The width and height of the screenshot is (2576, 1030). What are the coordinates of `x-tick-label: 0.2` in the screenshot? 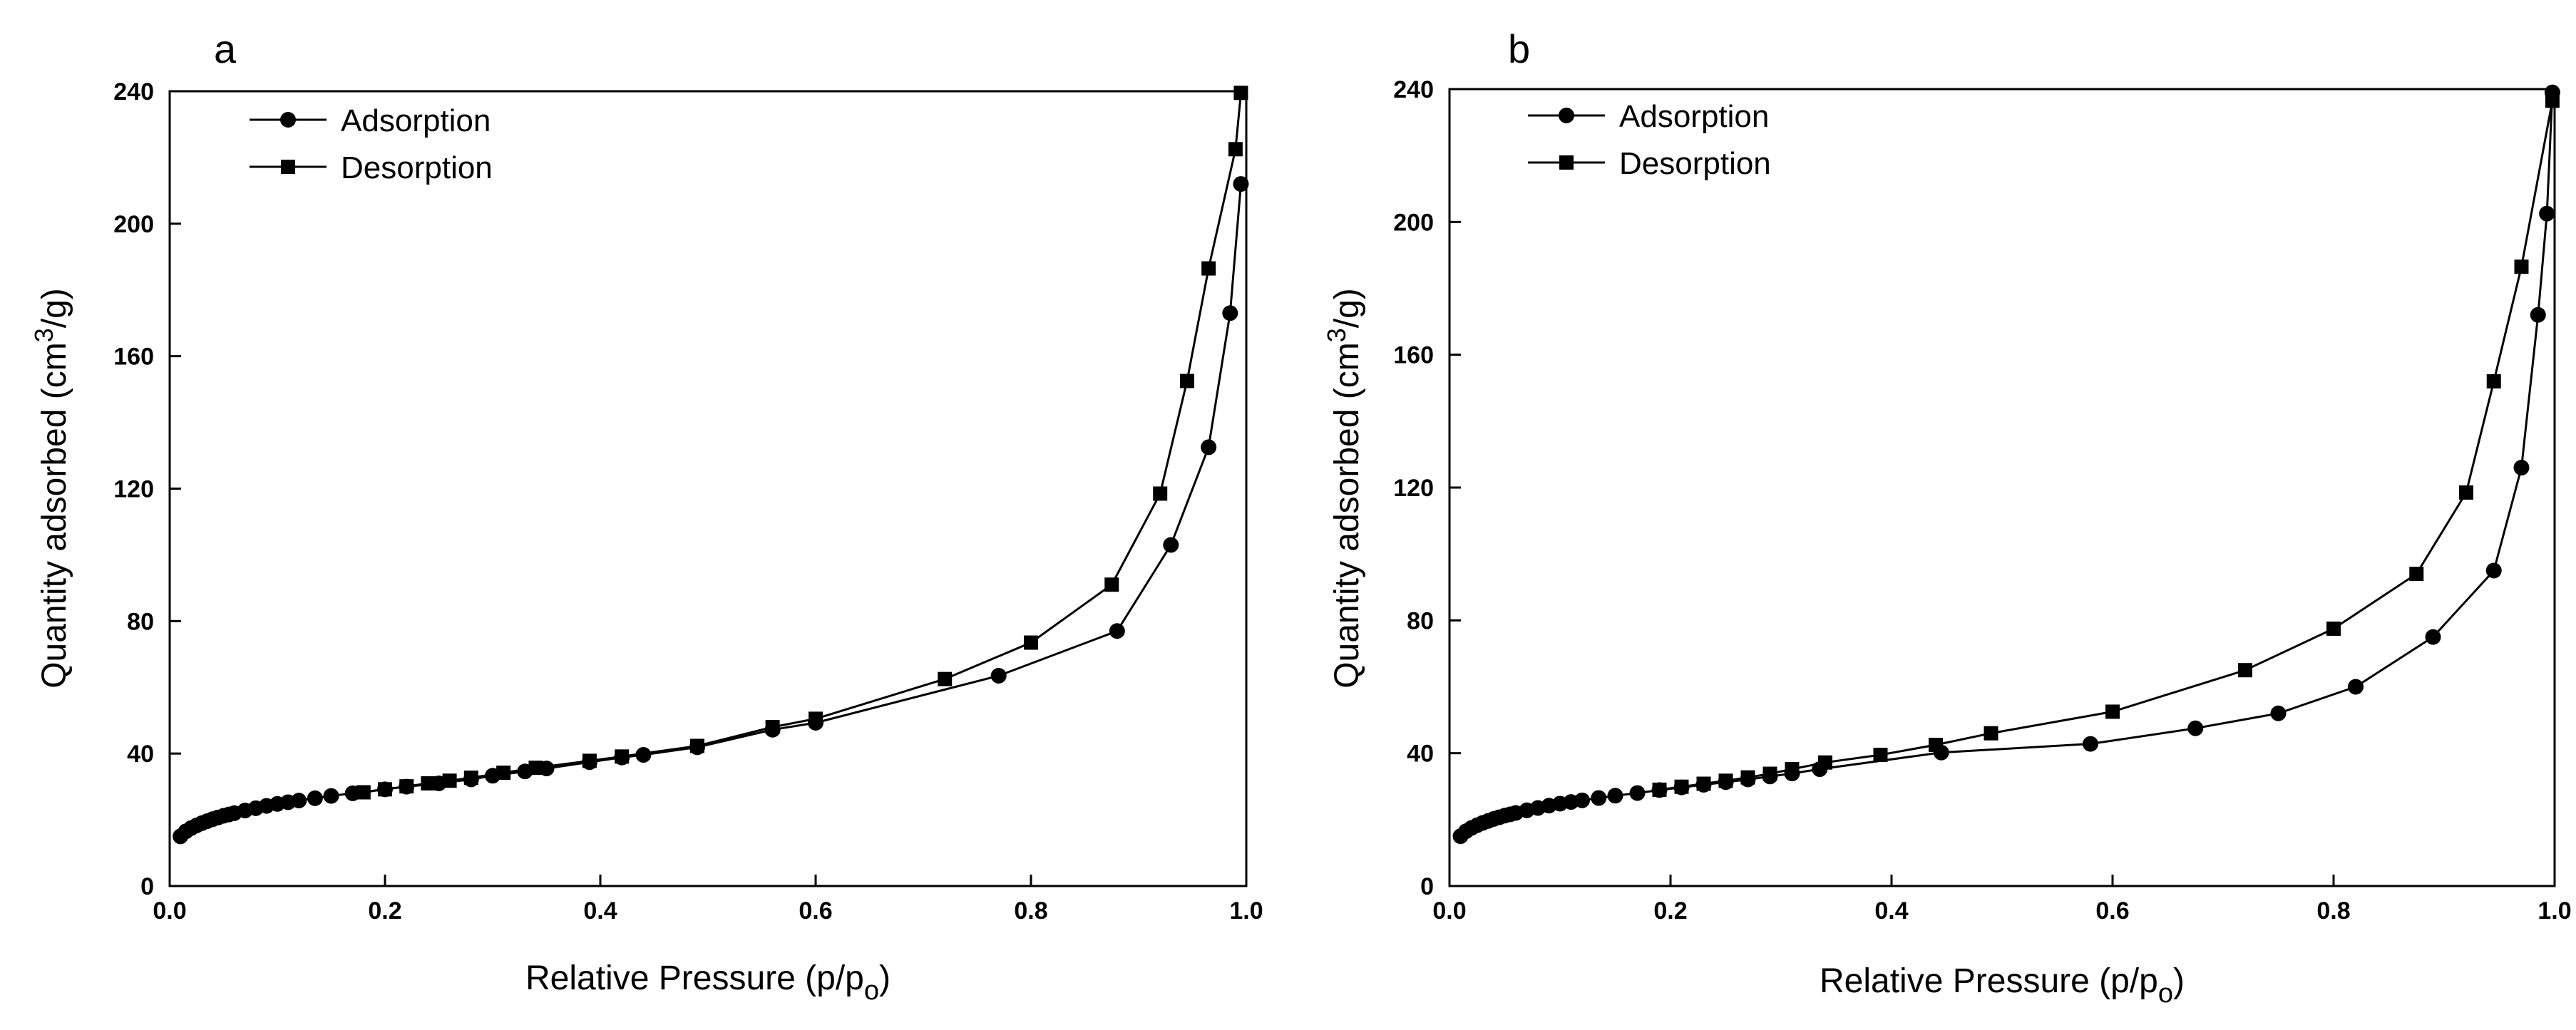 It's located at (1670, 911).